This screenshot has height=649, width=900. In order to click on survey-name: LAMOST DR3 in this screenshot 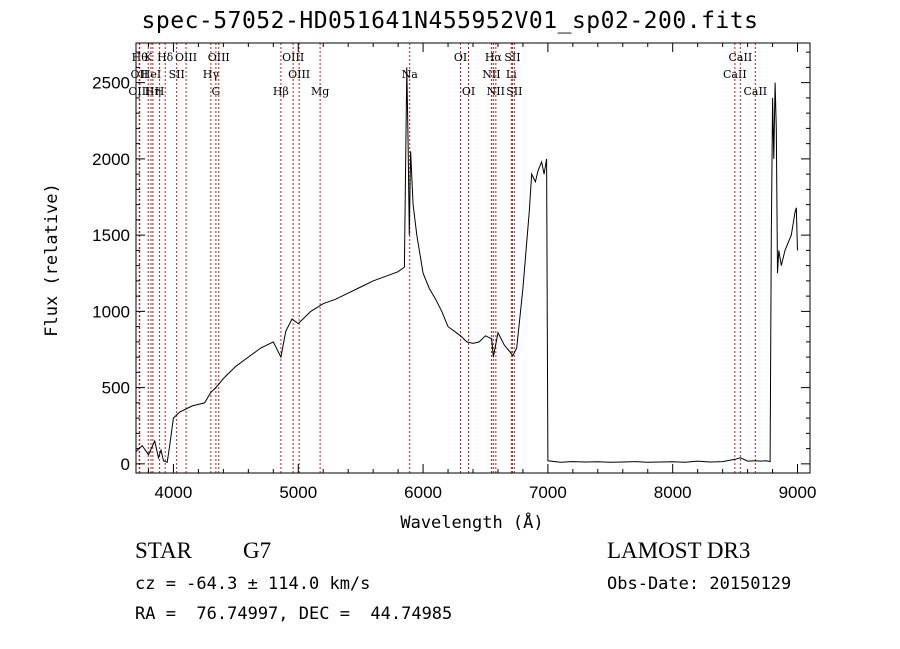, I will do `click(679, 550)`.